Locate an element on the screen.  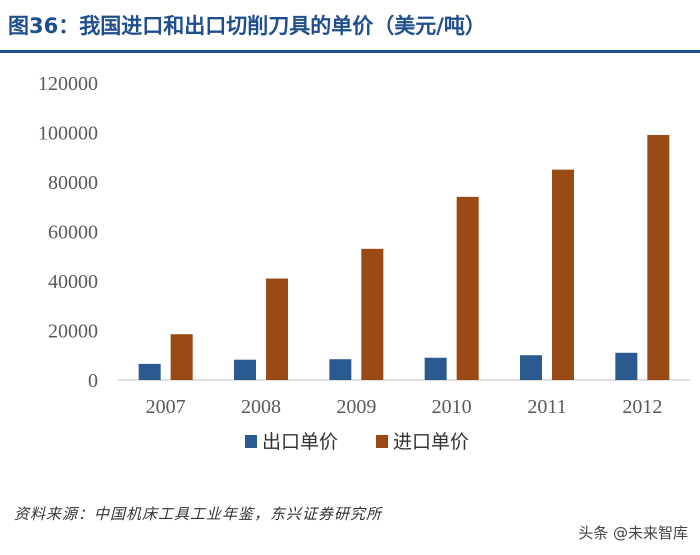
y-axis-ticks: 0 20000 40000 60000 80000 100000 120000 is located at coordinates (68, 232).